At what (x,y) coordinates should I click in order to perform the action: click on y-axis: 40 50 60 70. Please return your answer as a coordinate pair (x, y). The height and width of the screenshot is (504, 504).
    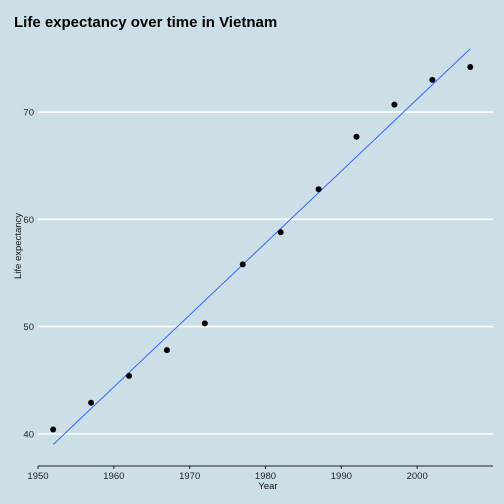
    Looking at the image, I should click on (28, 274).